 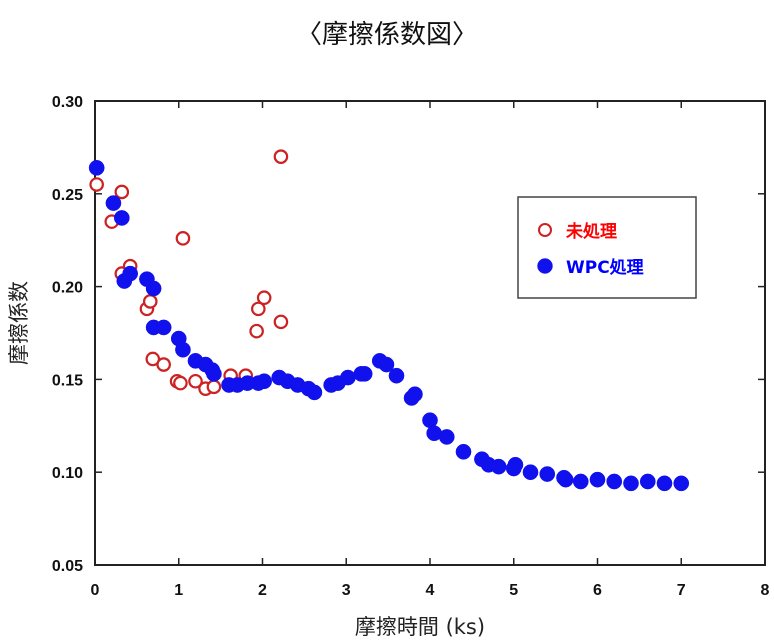 I want to click on legend-wpc-label: WPC処理, so click(x=605, y=268).